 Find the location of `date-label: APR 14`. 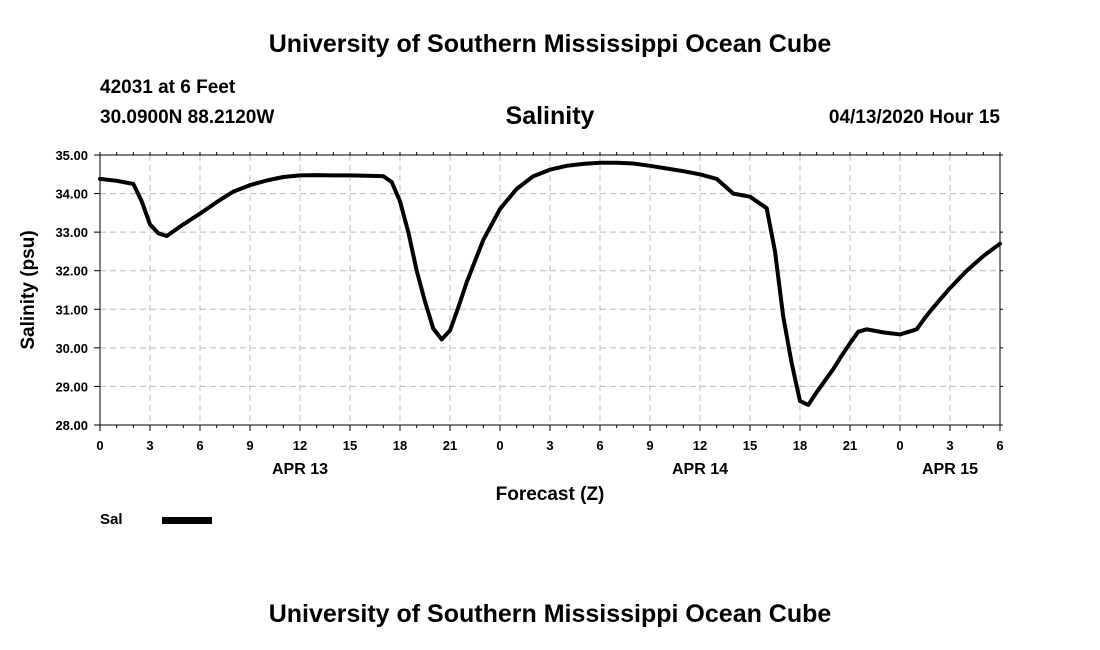

date-label: APR 14 is located at coordinates (700, 469).